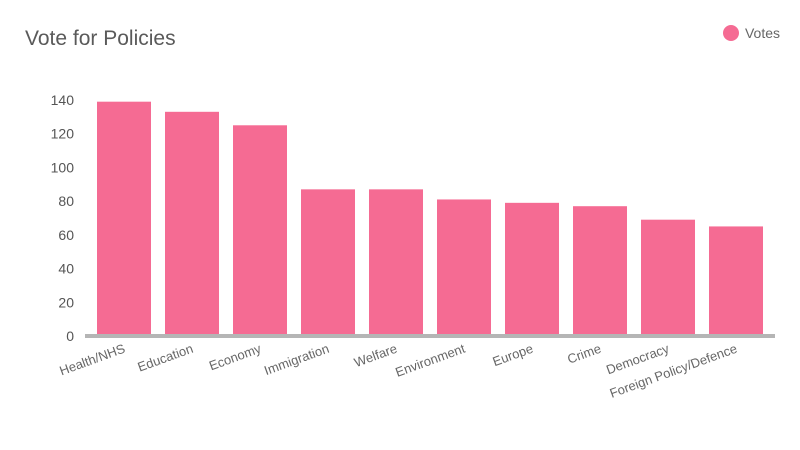 This screenshot has width=800, height=450. What do you see at coordinates (92, 360) in the screenshot?
I see `x-tick-label: Health/NHS` at bounding box center [92, 360].